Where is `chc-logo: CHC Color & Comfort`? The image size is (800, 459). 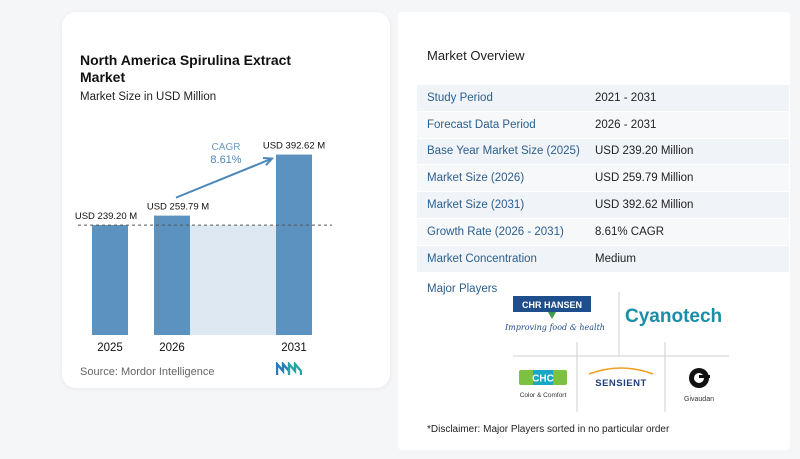 chc-logo: CHC Color & Comfort is located at coordinates (543, 384).